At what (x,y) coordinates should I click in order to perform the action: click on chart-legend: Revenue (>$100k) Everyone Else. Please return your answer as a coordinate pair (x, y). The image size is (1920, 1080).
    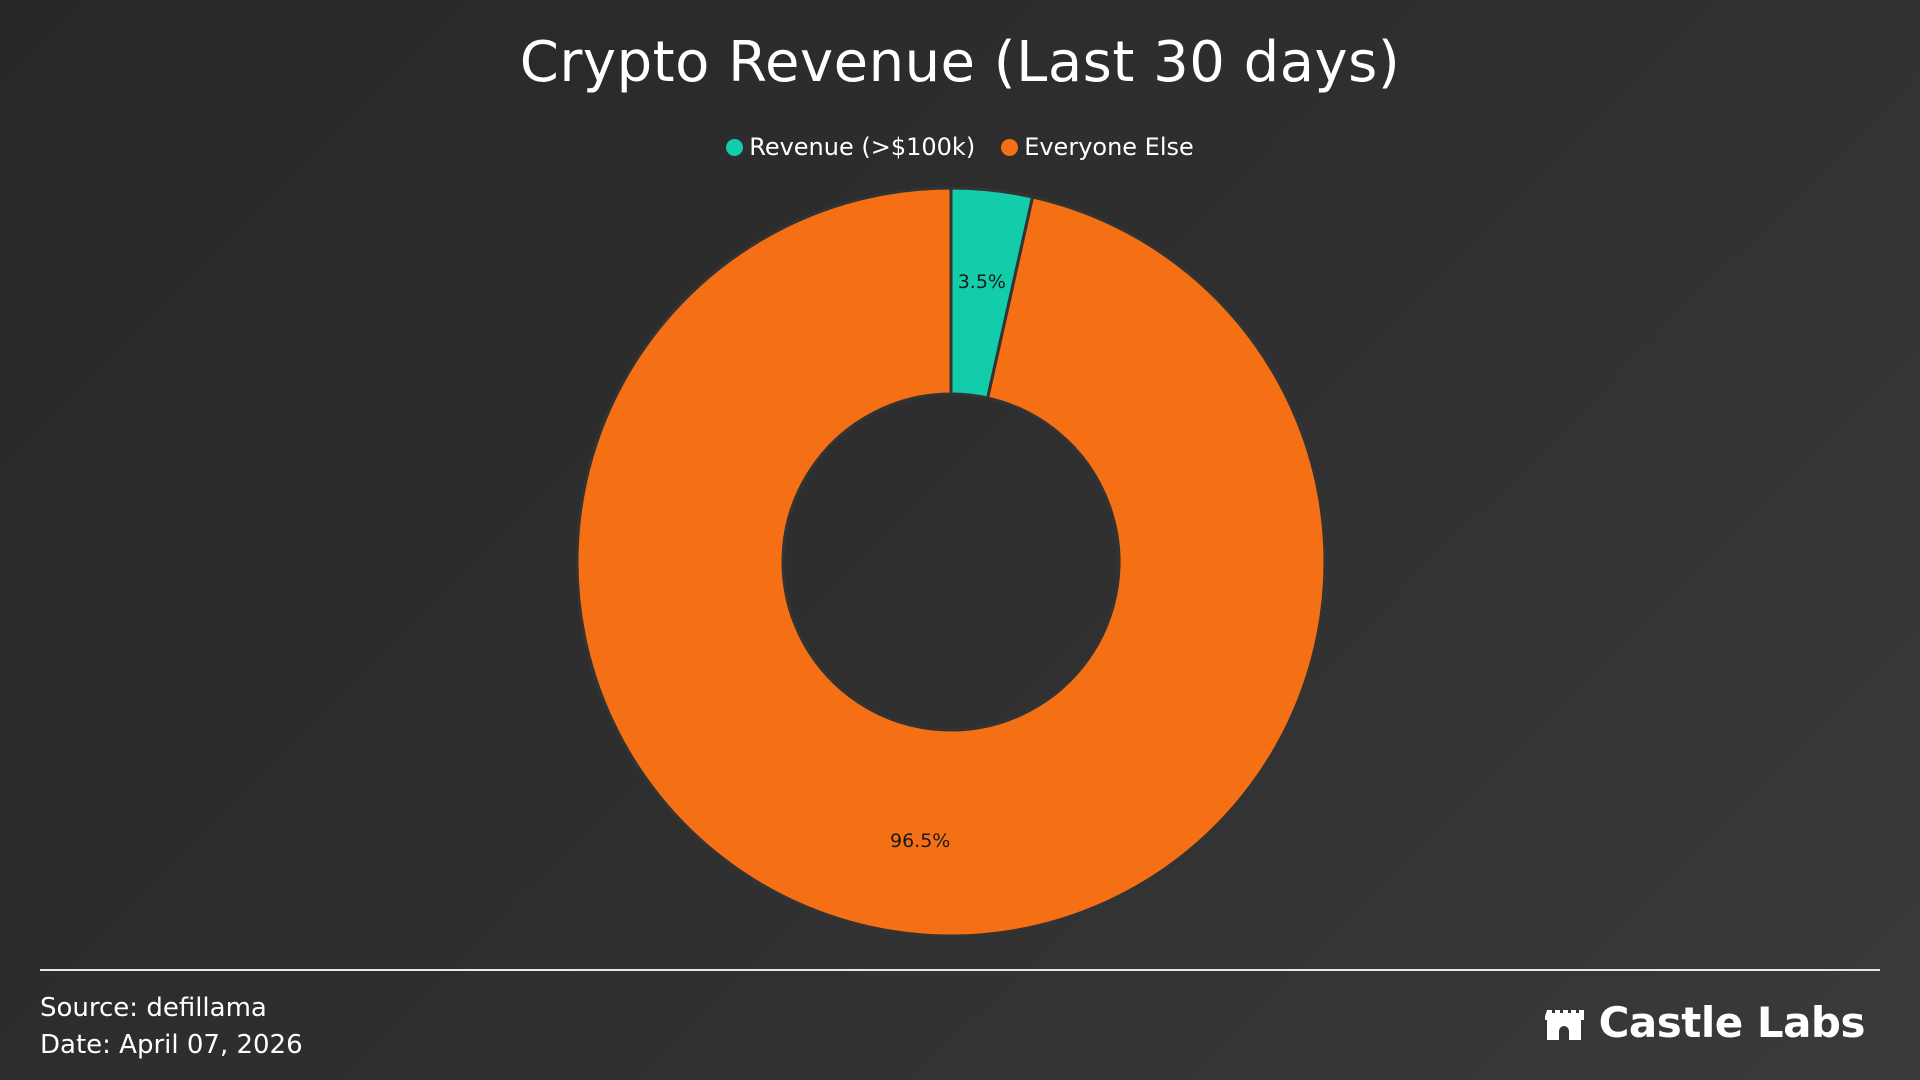
    Looking at the image, I should click on (960, 147).